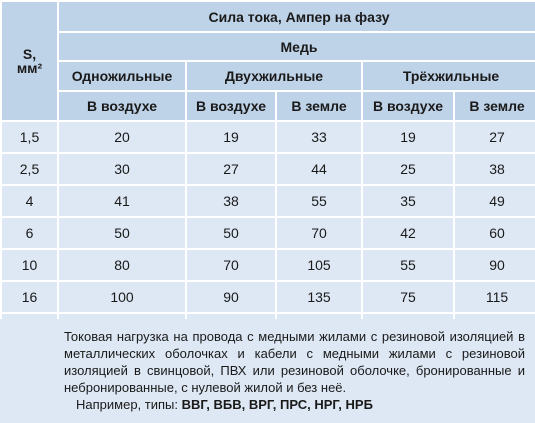 This screenshot has height=423, width=535. I want to click on triple-air-cell: 19, so click(408, 137).